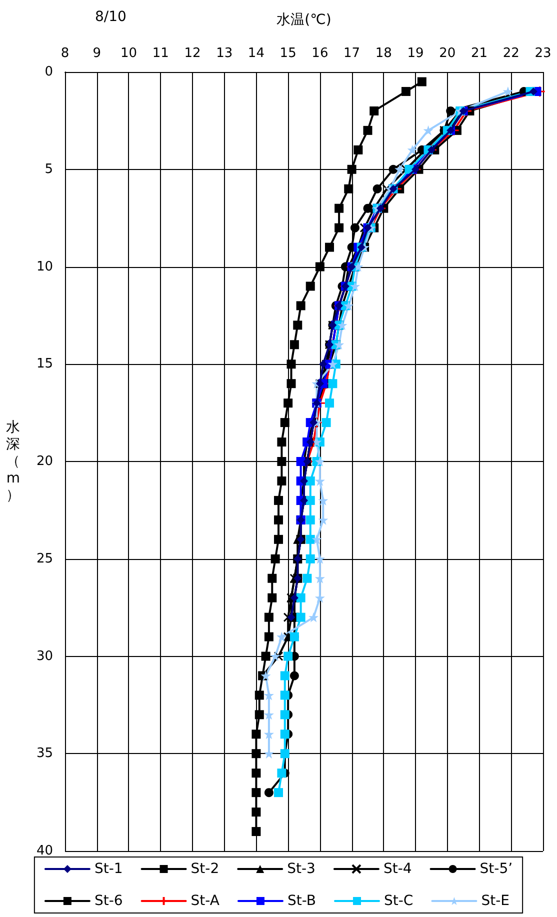 The width and height of the screenshot is (557, 917). I want to click on legend-label: St-4, so click(397, 869).